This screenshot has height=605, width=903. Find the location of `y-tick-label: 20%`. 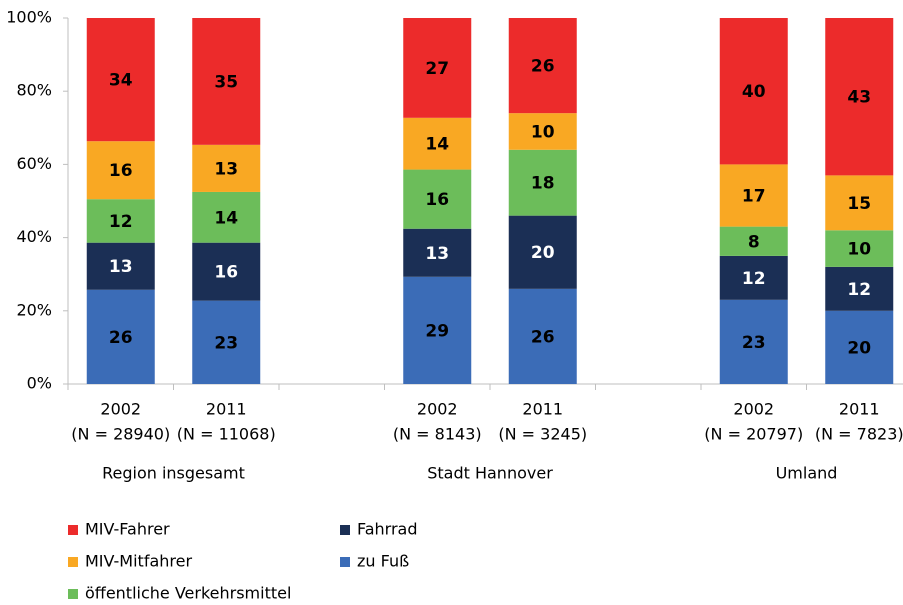

y-tick-label: 20% is located at coordinates (34, 309).